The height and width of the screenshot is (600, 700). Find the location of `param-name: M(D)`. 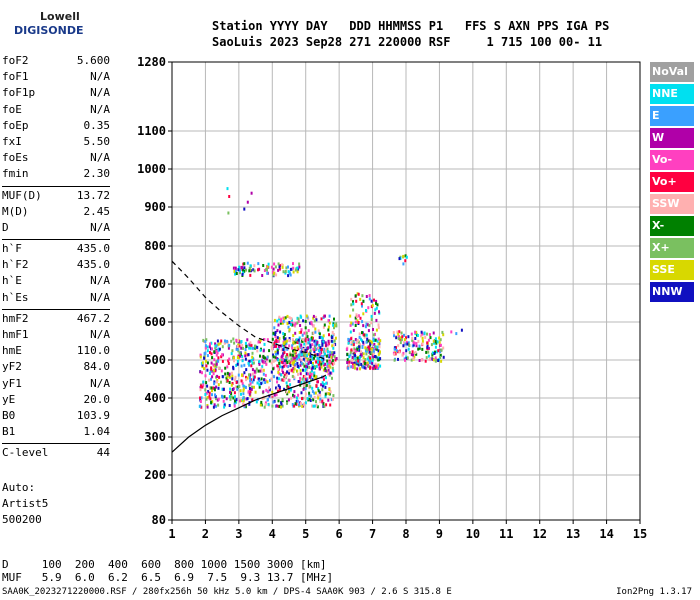

param-name: M(D) is located at coordinates (15, 211).